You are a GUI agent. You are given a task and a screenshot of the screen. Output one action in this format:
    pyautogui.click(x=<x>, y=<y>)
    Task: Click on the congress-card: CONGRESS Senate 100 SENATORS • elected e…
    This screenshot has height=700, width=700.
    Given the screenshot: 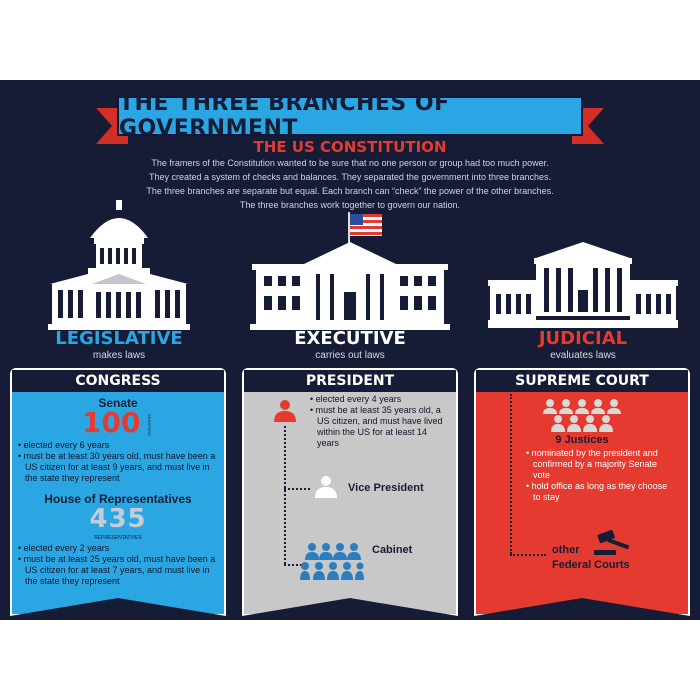 What is the action you would take?
    pyautogui.click(x=118, y=492)
    